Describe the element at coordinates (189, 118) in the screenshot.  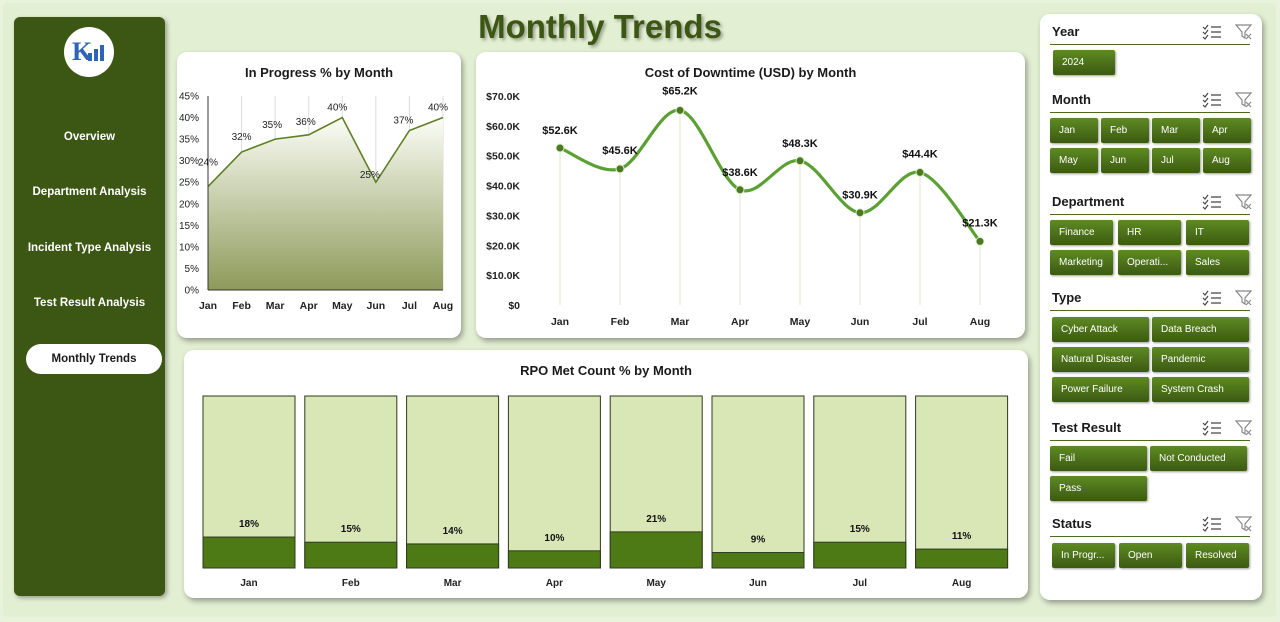
I see `y-tick-label: 40%` at that location.